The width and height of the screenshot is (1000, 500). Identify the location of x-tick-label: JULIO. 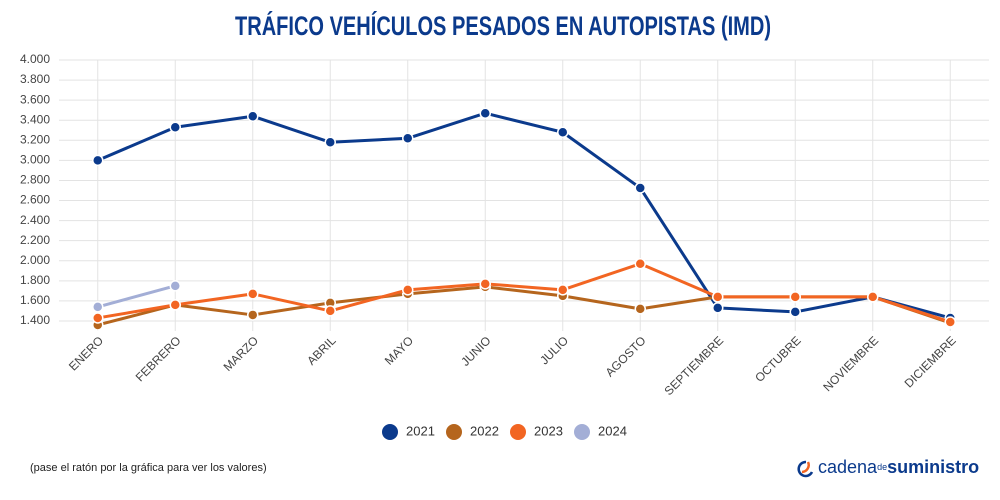
(554, 350).